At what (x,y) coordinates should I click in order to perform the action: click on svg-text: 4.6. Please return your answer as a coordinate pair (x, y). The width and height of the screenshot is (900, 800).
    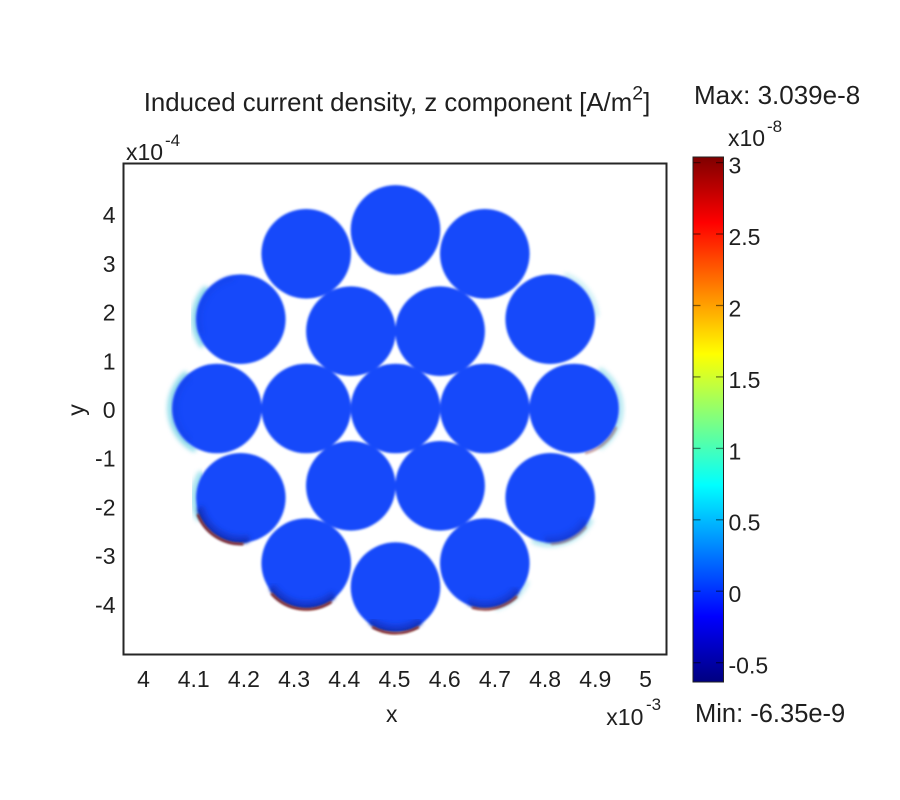
    Looking at the image, I should click on (445, 679).